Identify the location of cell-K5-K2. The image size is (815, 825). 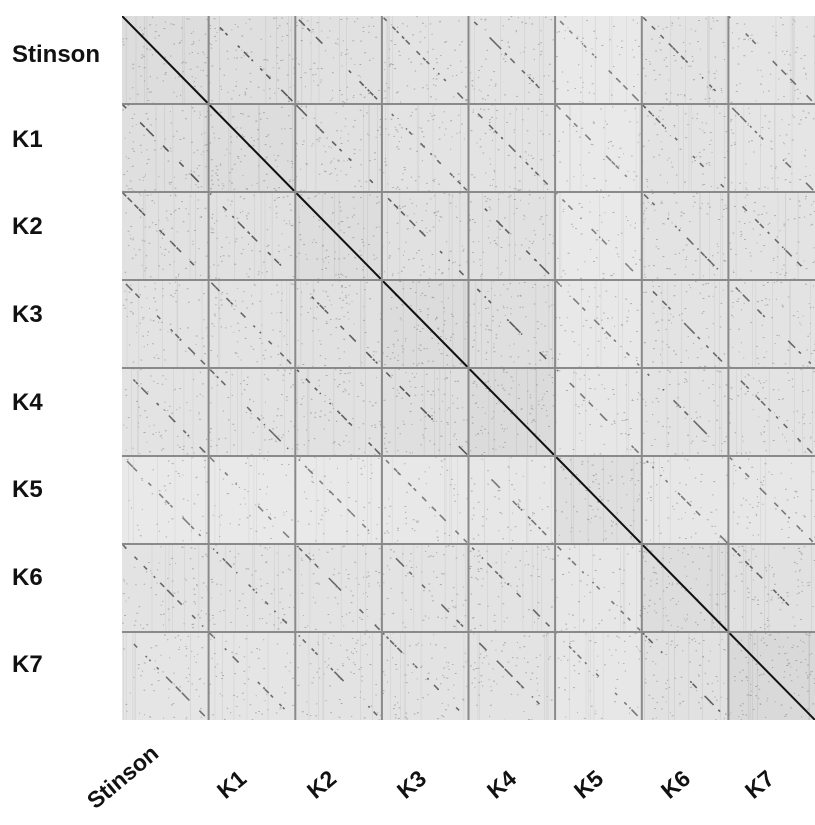
(339, 500).